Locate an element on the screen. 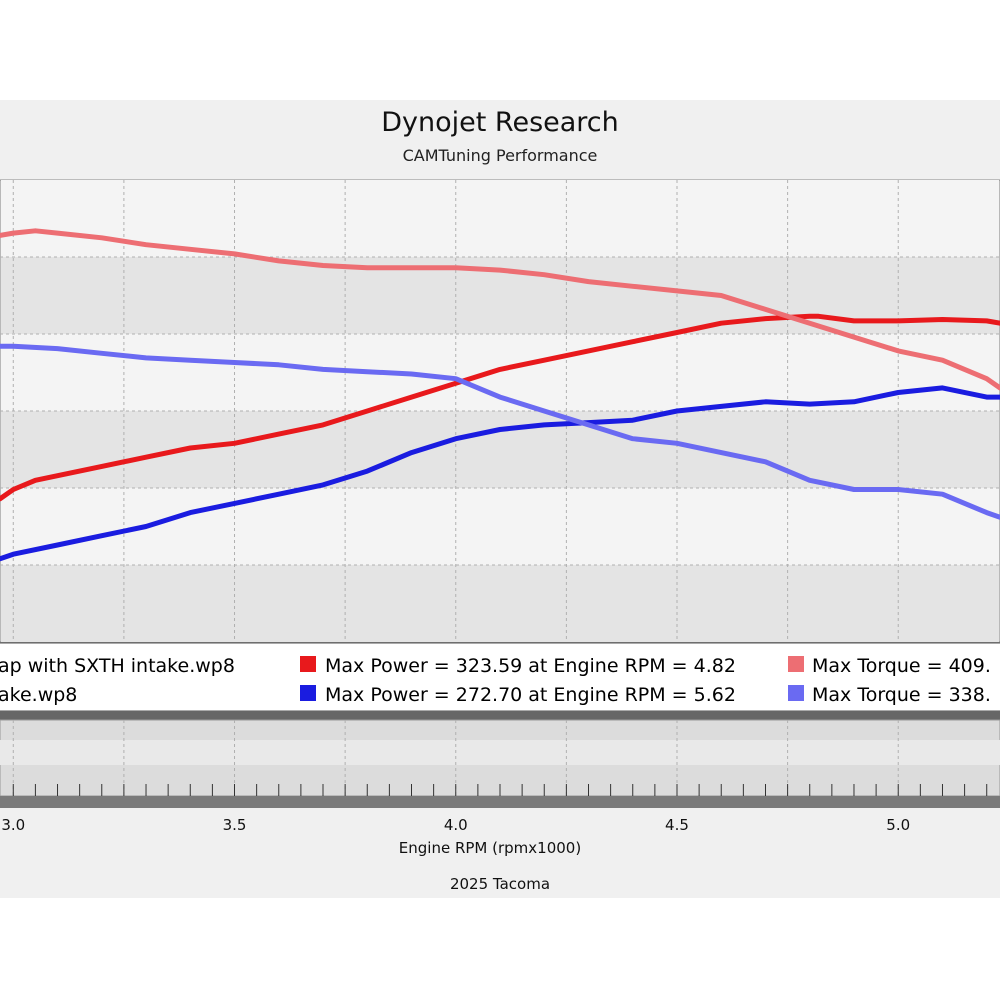  x-tick-label: 5.0 is located at coordinates (898, 825).